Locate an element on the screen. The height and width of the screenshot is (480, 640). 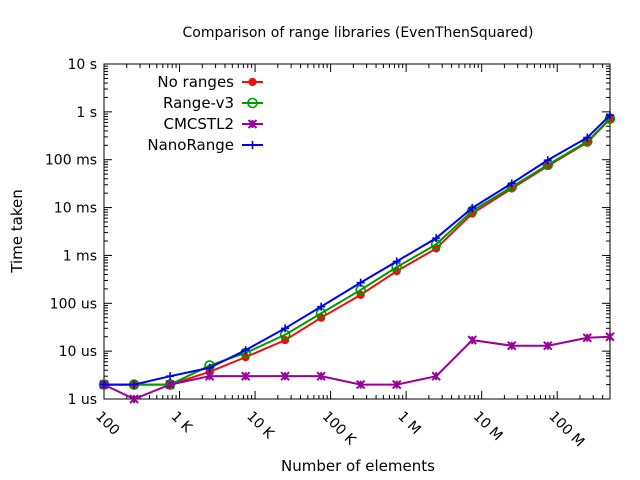
x-tick-label: 100 M is located at coordinates (566, 430).